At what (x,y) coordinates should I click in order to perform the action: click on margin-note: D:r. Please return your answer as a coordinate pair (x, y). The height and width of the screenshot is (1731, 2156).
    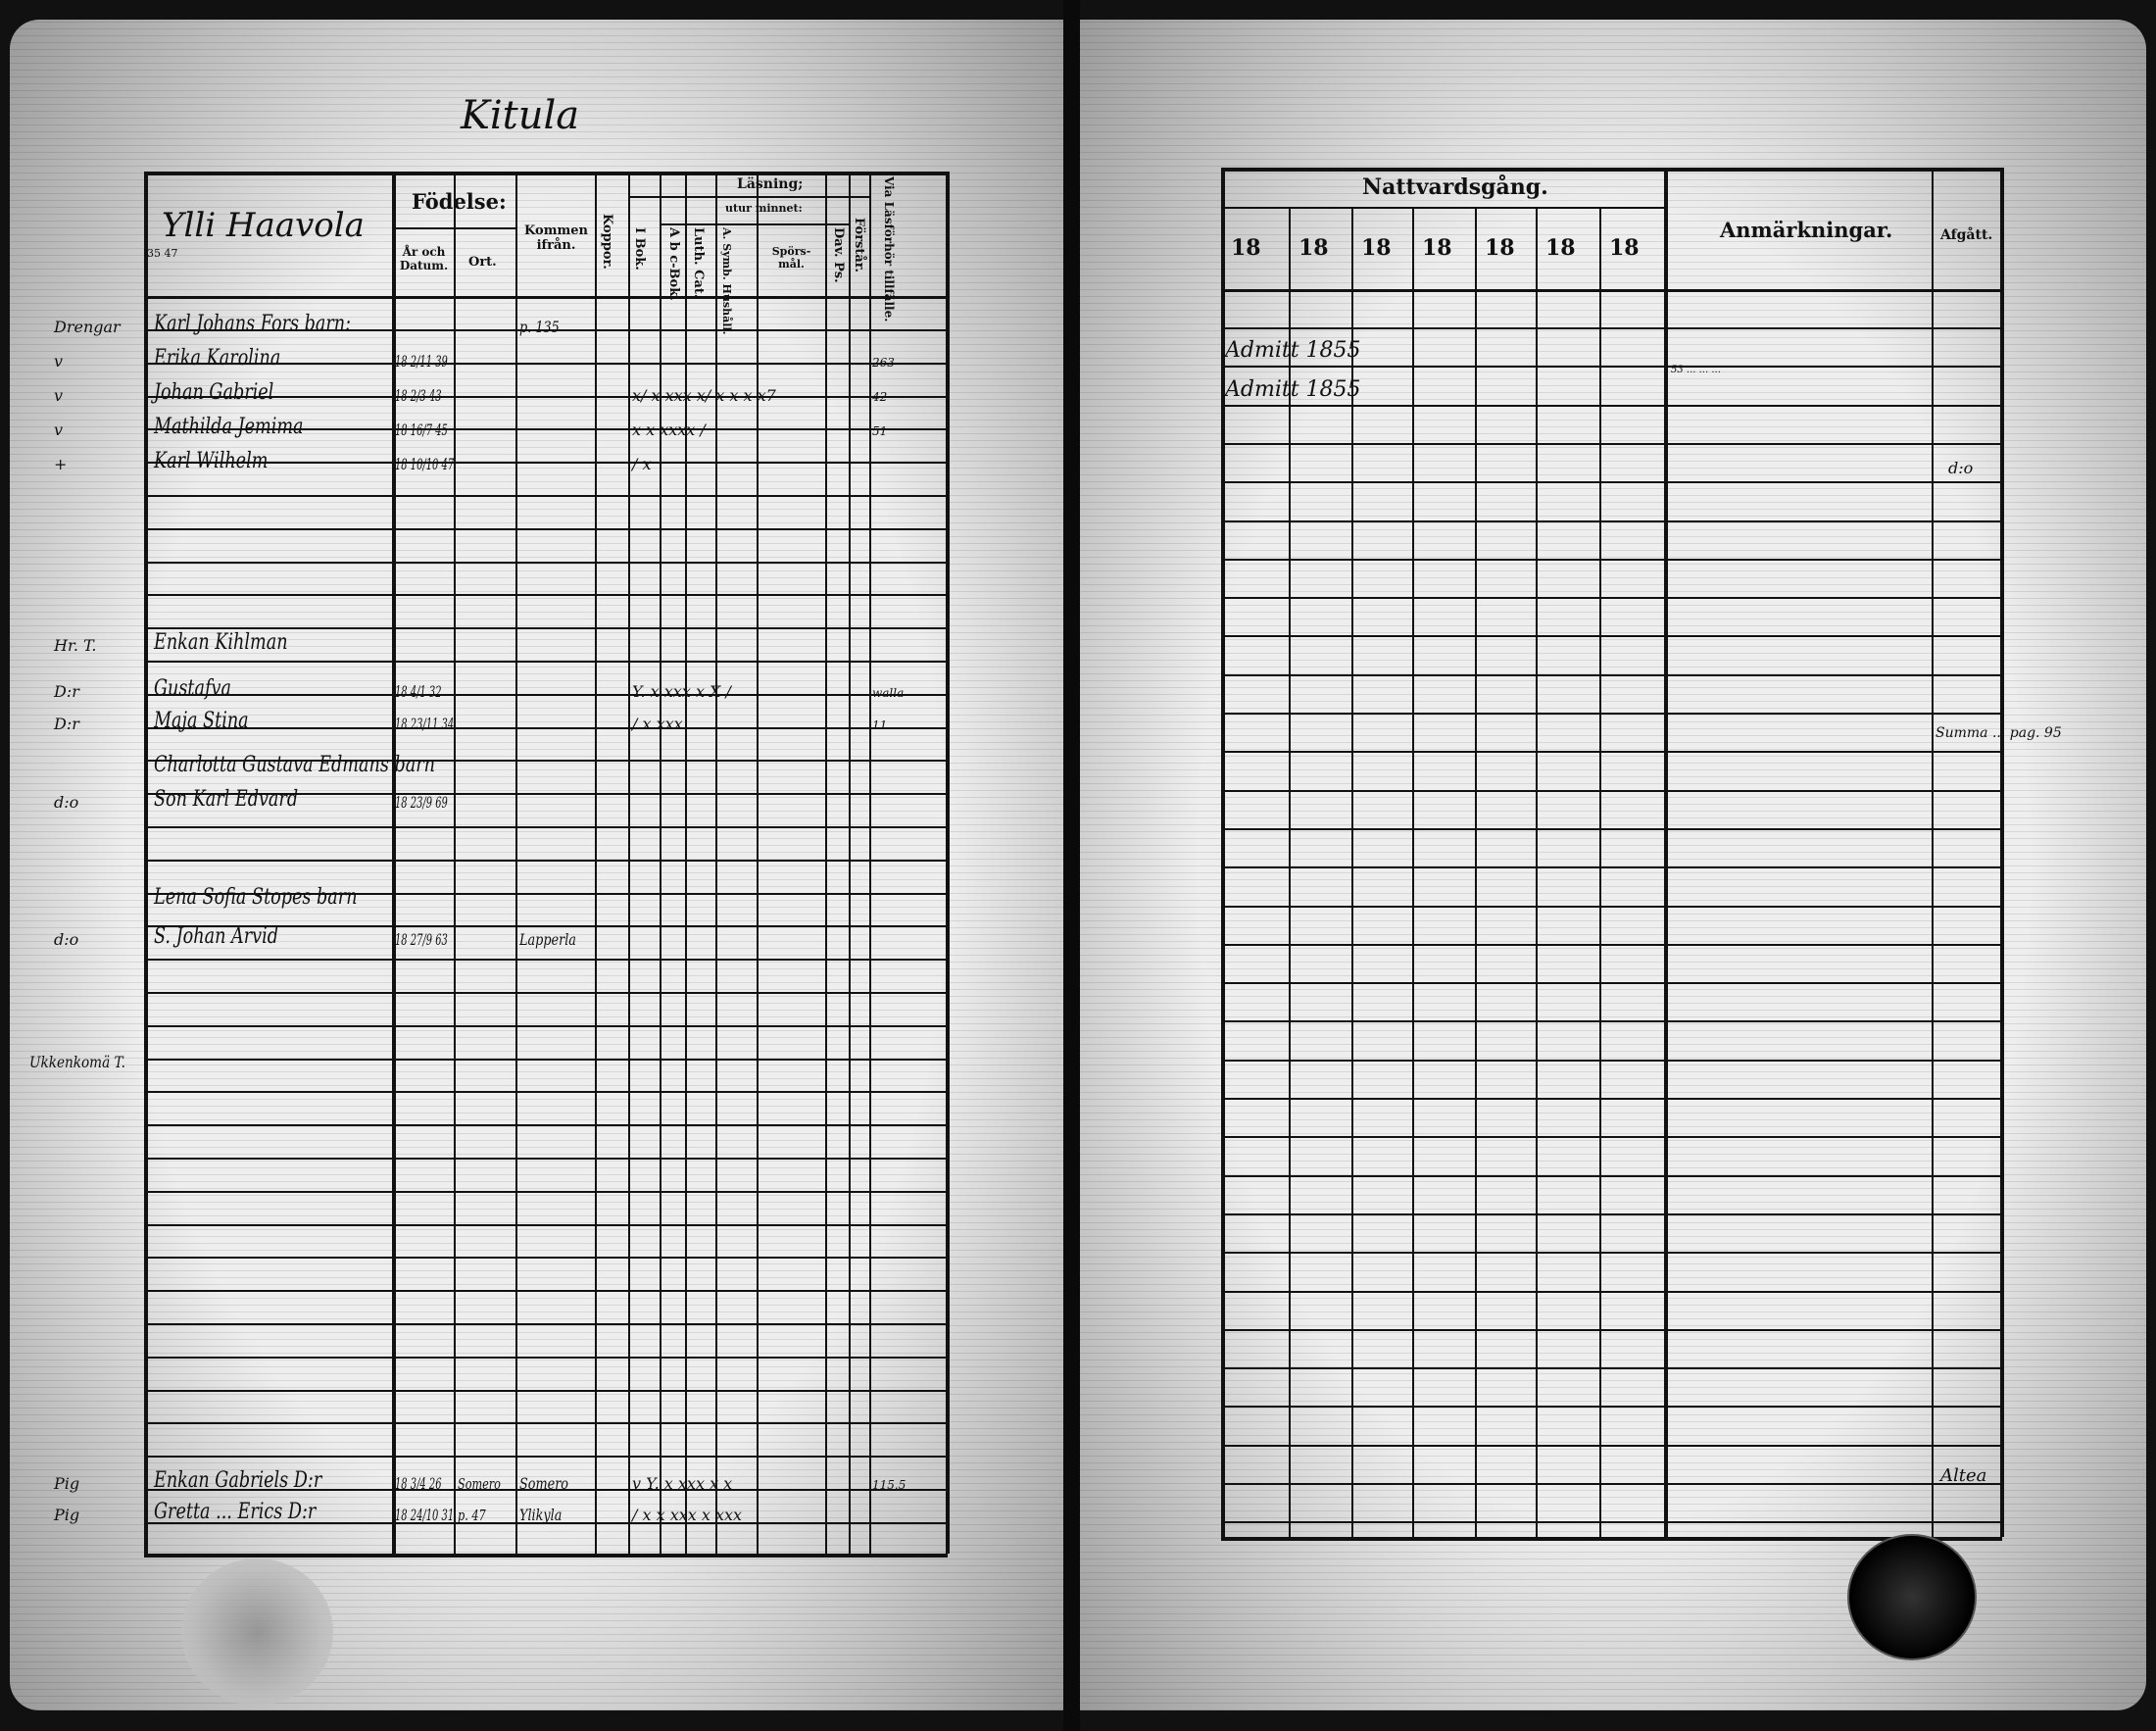
    Looking at the image, I should click on (66, 691).